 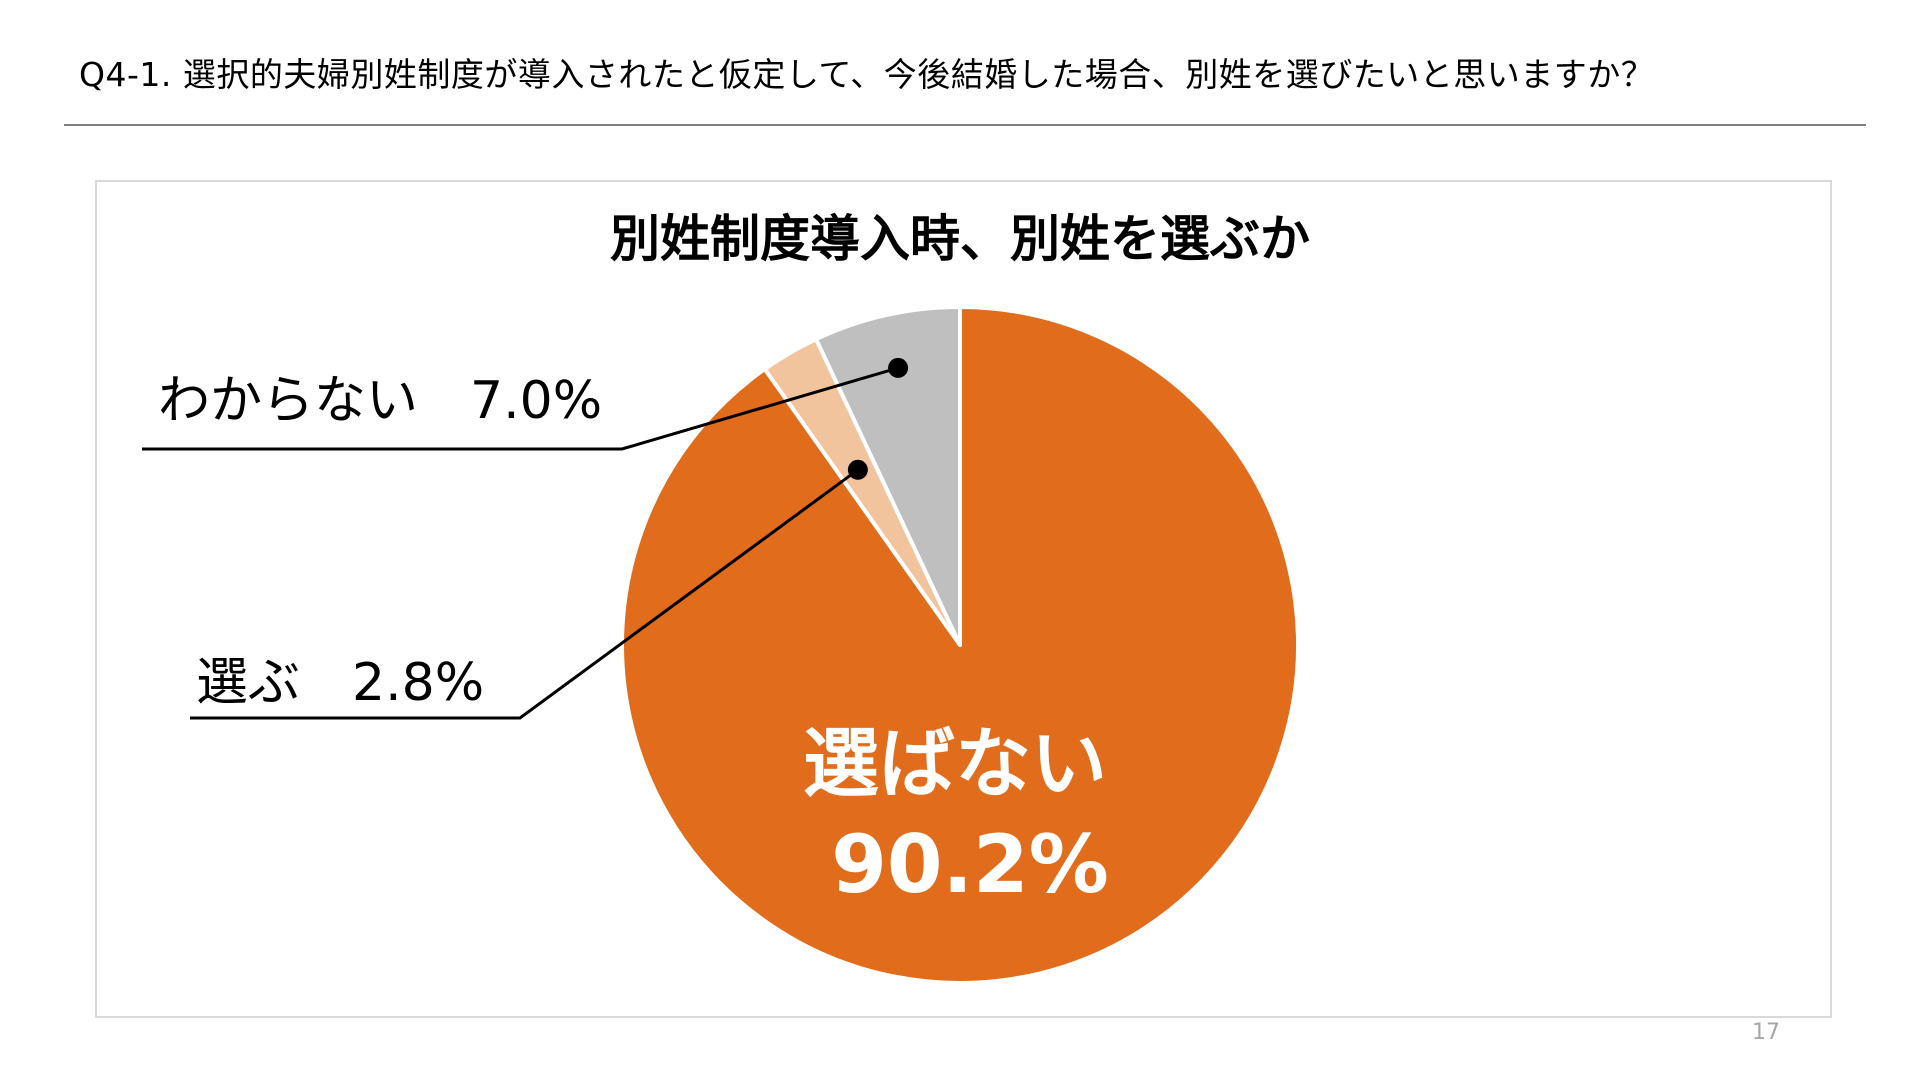 I want to click on page-number: 17, so click(x=1766, y=1032).